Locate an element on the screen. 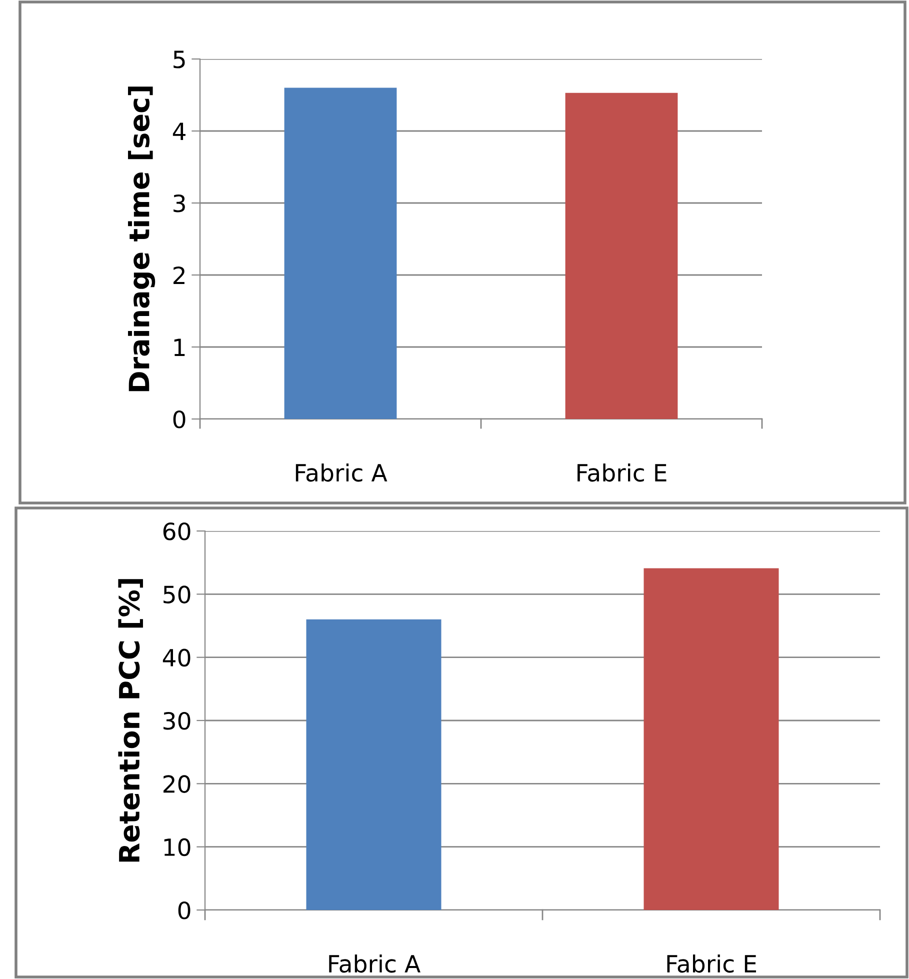 This screenshot has width=909, height=979. y-tick-label: 20 is located at coordinates (176, 784).